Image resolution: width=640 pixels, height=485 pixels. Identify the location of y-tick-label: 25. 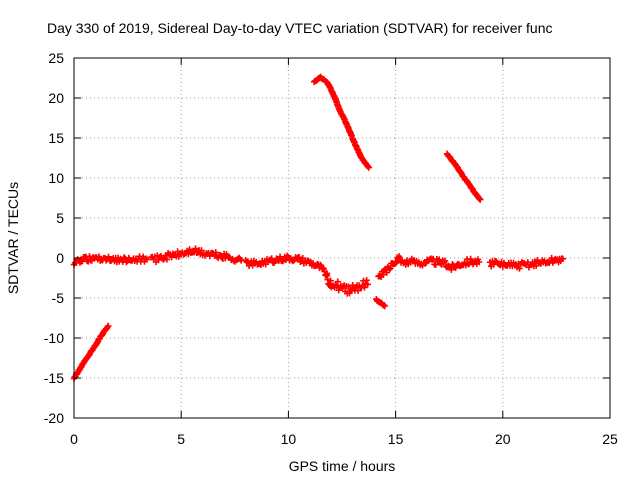
(56, 58).